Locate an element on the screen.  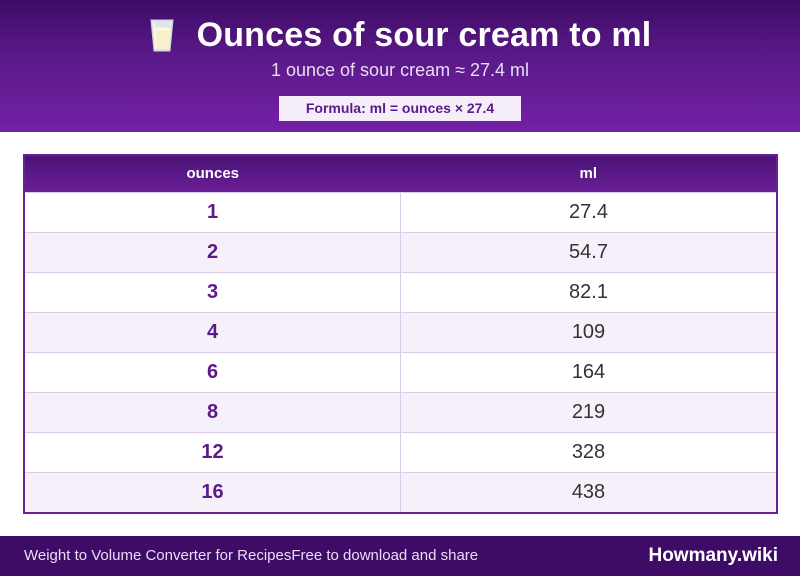
footer-brand-link: Howmany.wiki is located at coordinates (713, 555).